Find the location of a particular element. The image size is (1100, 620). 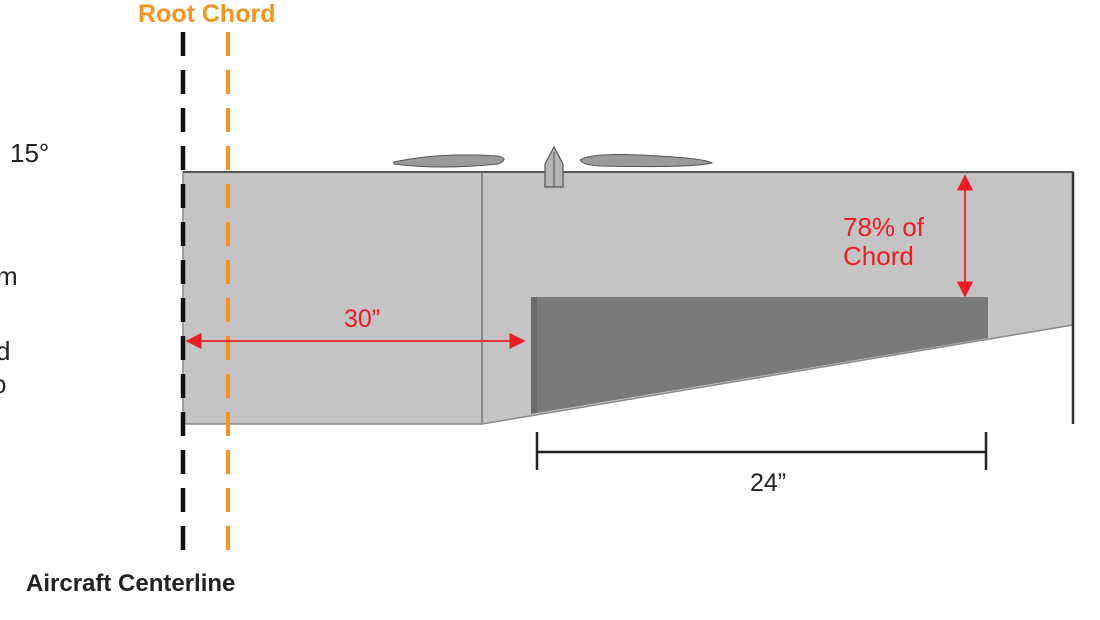

clipped-left-label-1: m is located at coordinates (9, 276).